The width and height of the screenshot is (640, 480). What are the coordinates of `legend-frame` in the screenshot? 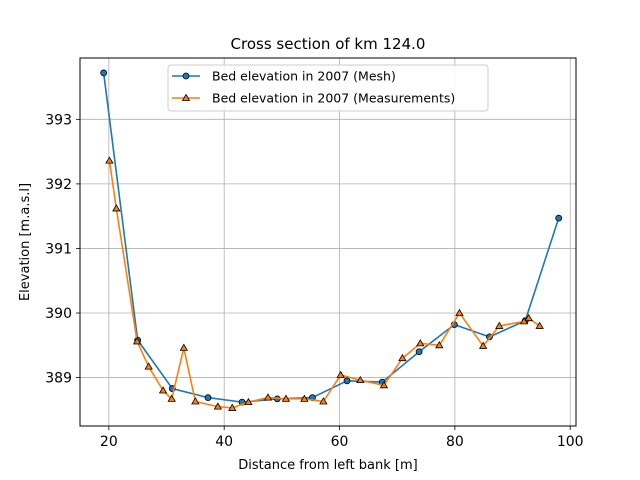 It's located at (328, 88).